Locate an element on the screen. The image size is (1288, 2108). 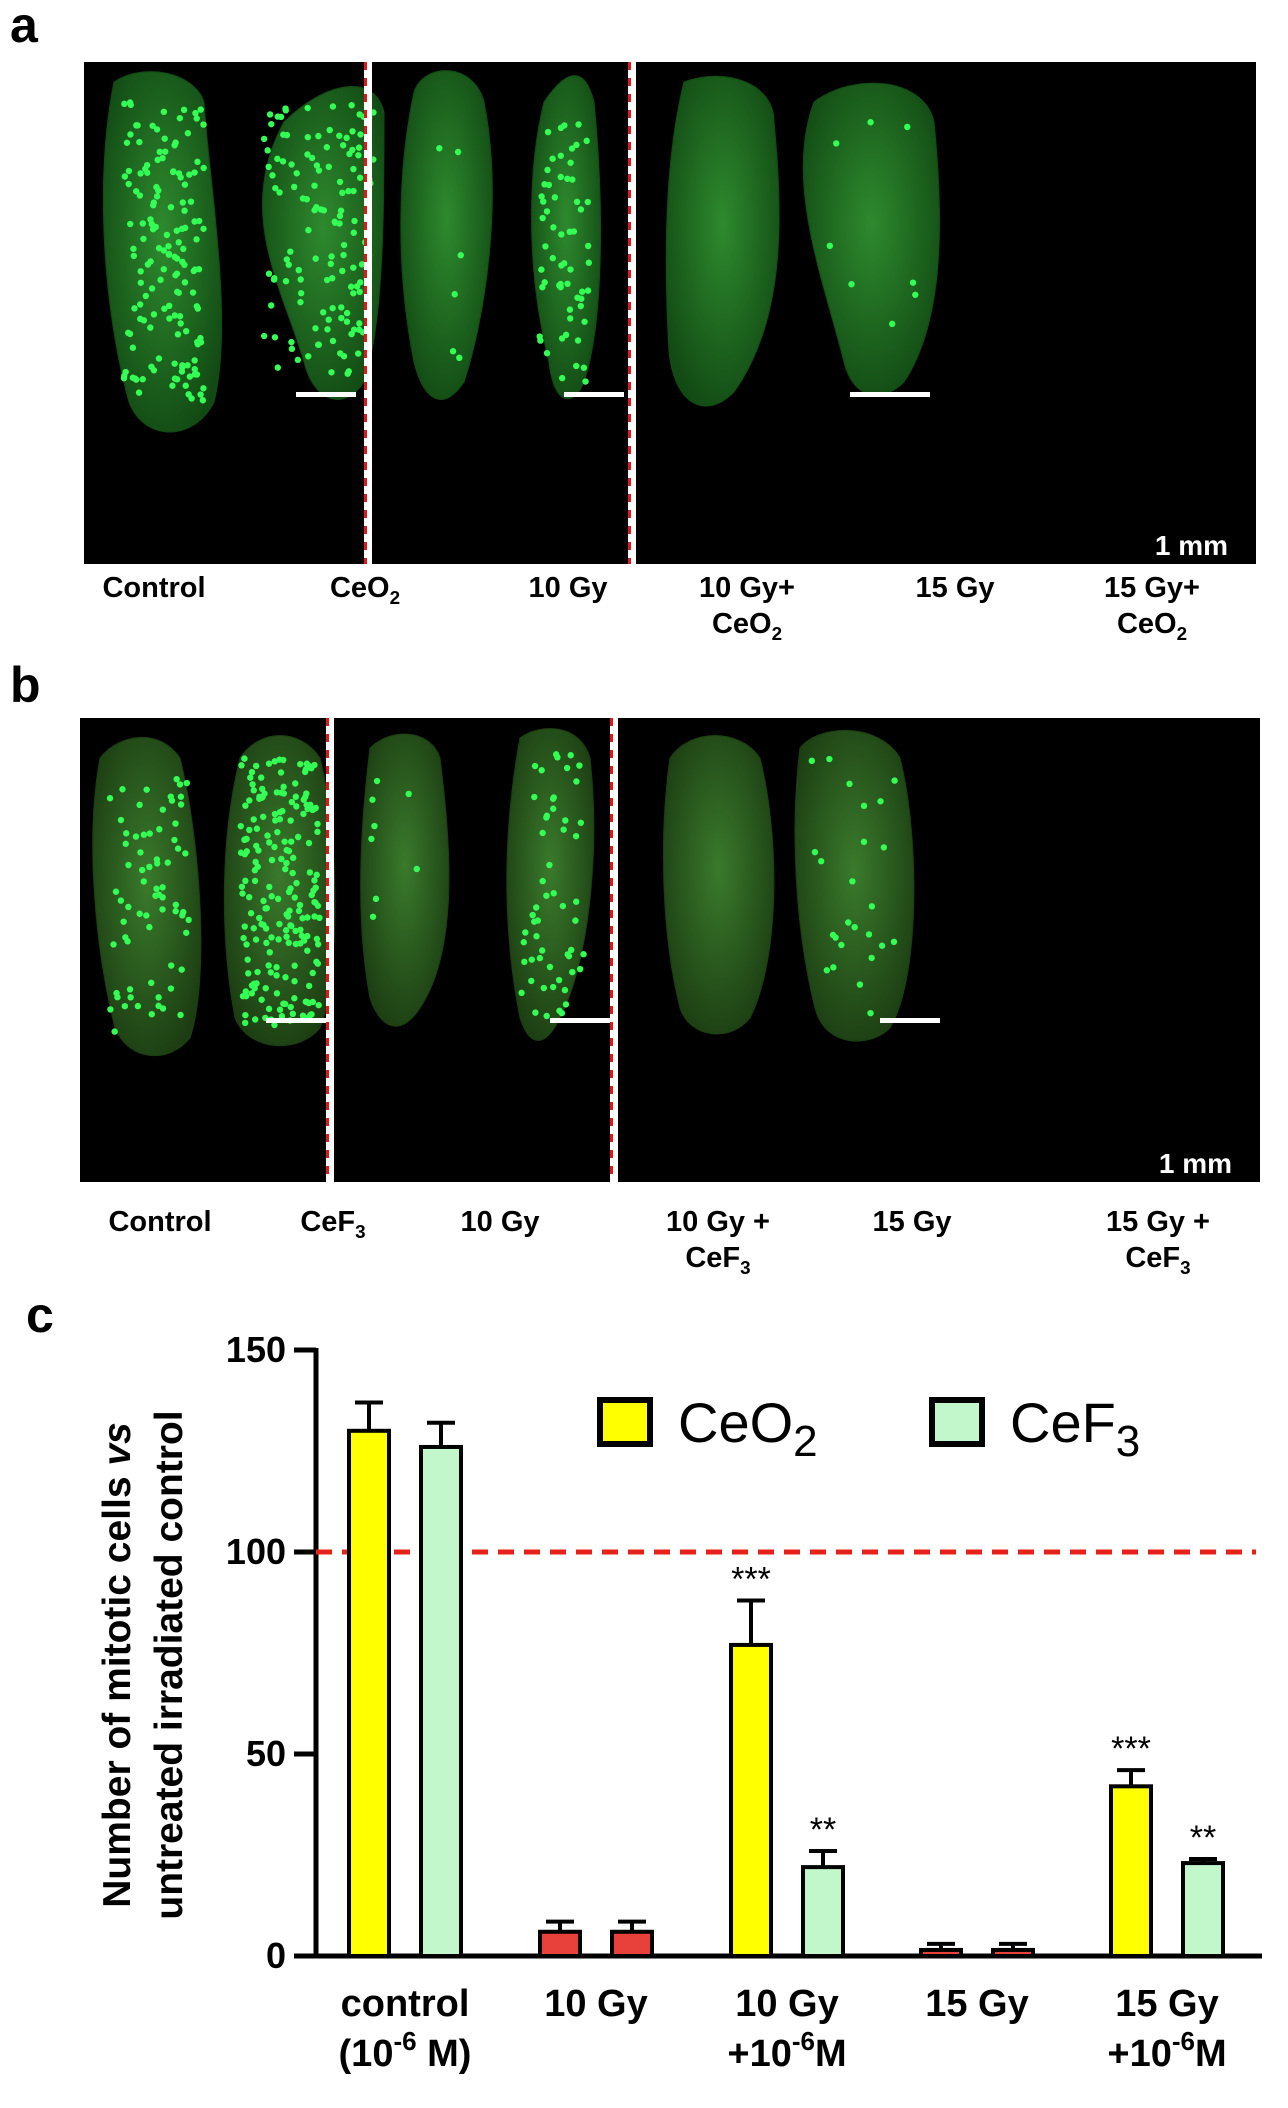
label-line: CeO2 is located at coordinates (1152, 626).